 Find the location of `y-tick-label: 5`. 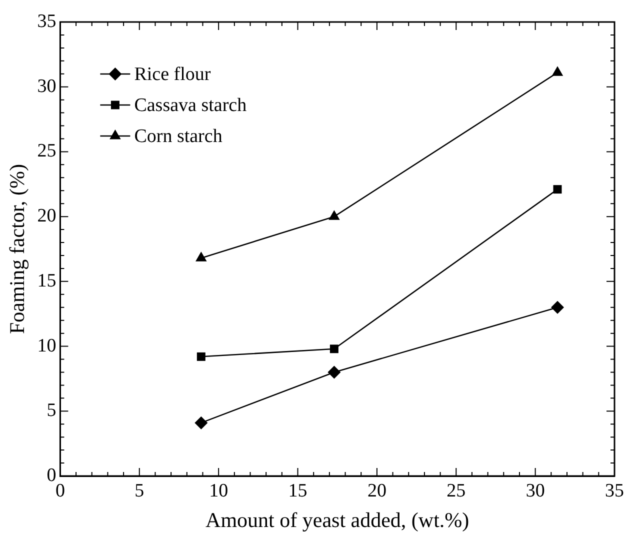

y-tick-label: 5 is located at coordinates (51, 411).